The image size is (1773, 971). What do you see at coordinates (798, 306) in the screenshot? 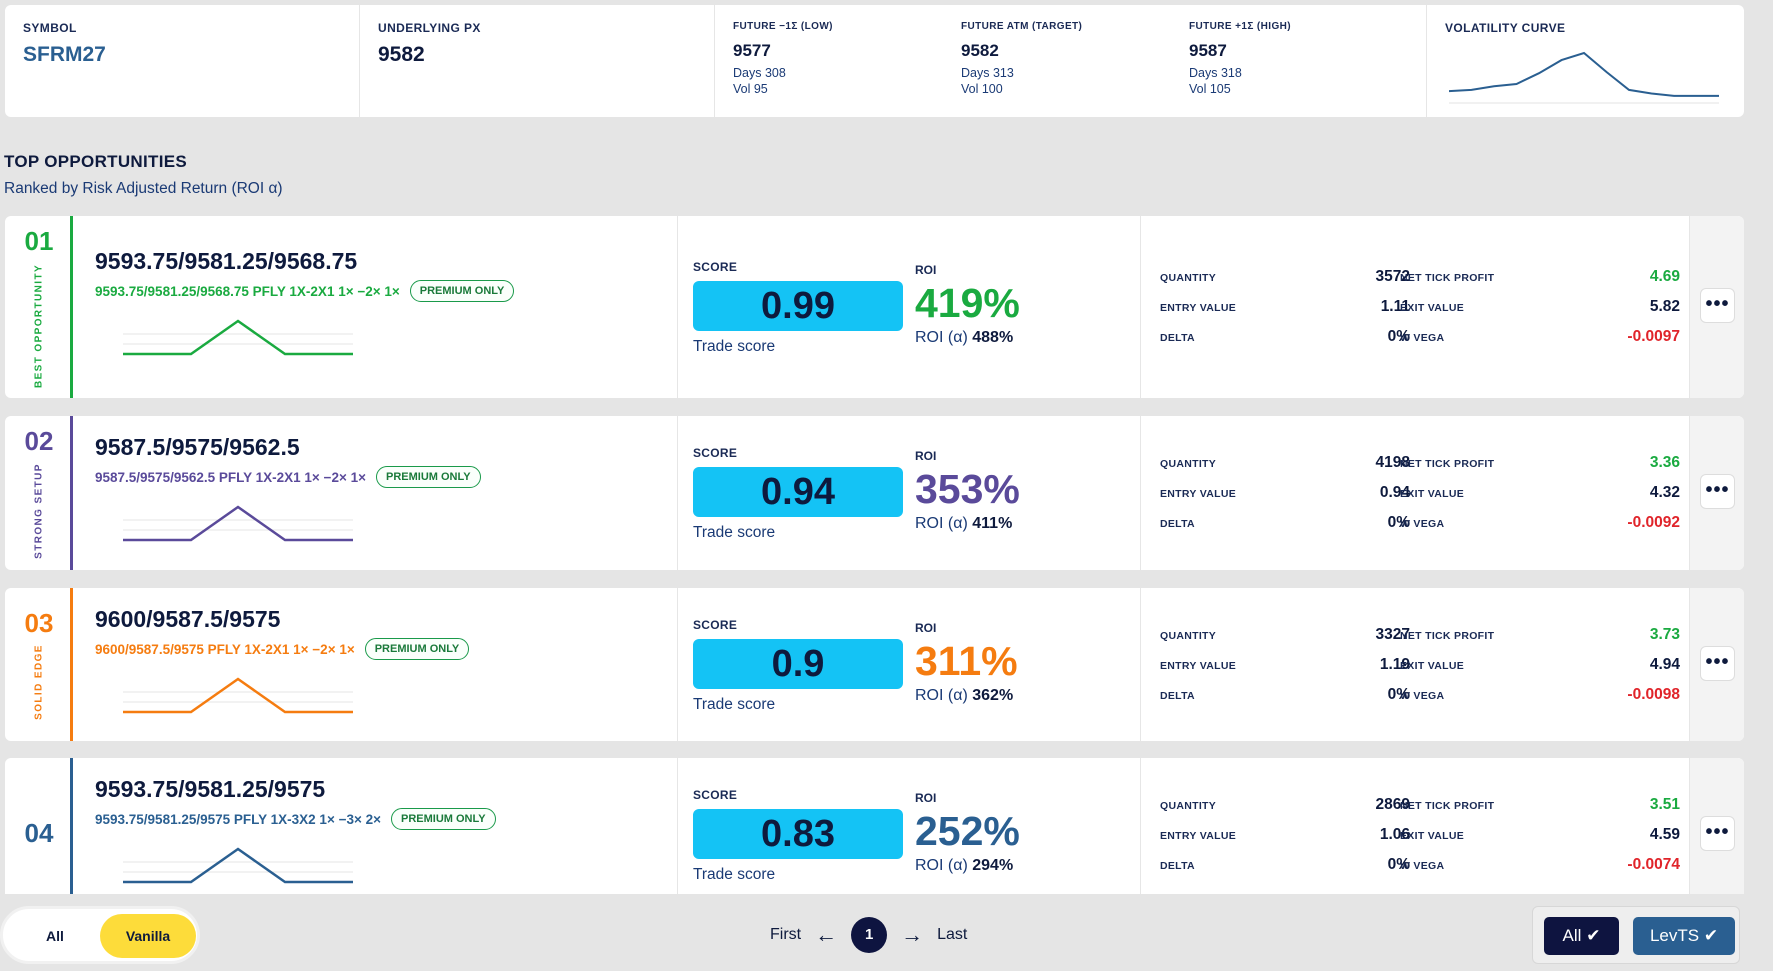
I see `score-value: 0.99` at bounding box center [798, 306].